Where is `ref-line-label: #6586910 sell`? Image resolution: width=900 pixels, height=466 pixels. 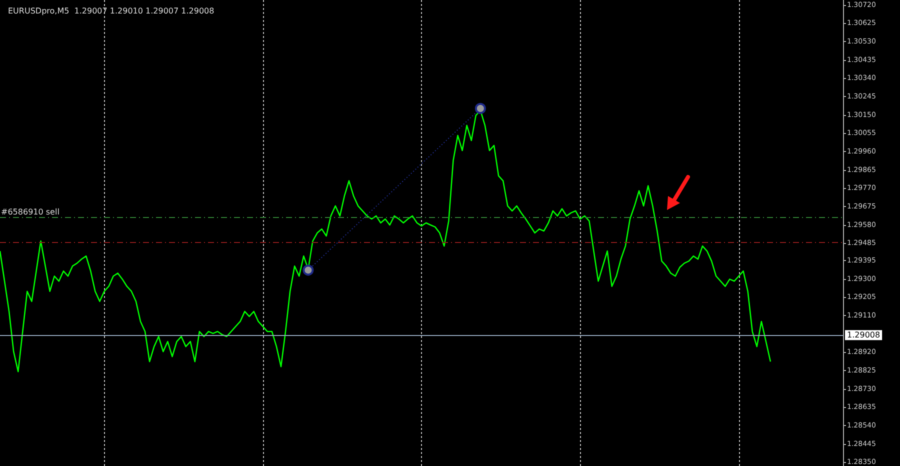
ref-line-label: #6586910 sell is located at coordinates (30, 211).